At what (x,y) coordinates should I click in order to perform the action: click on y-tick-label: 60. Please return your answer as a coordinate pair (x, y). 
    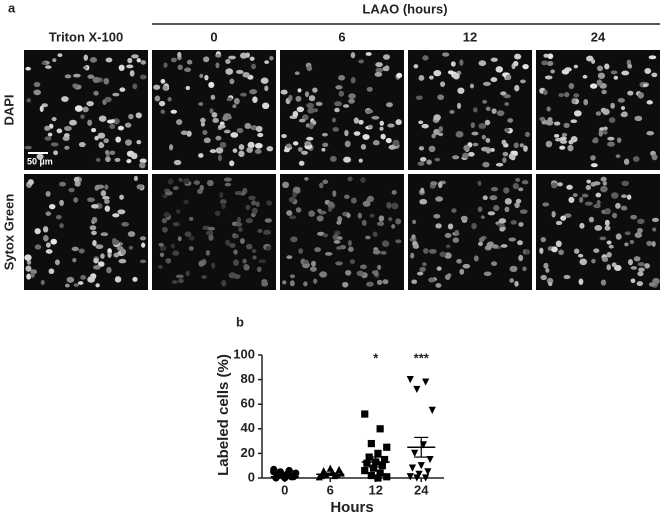
    Looking at the image, I should click on (248, 403).